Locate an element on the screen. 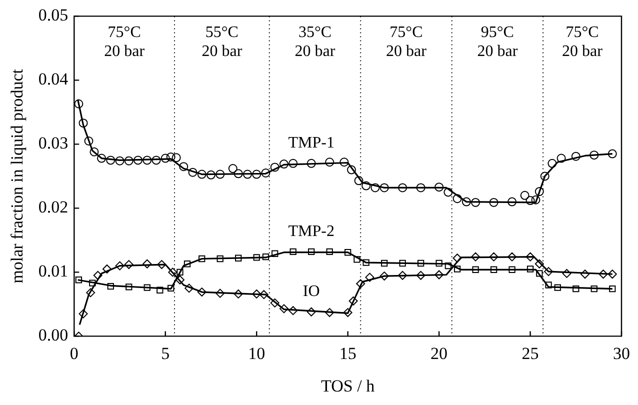  series-label: TMP-1 is located at coordinates (311, 143).